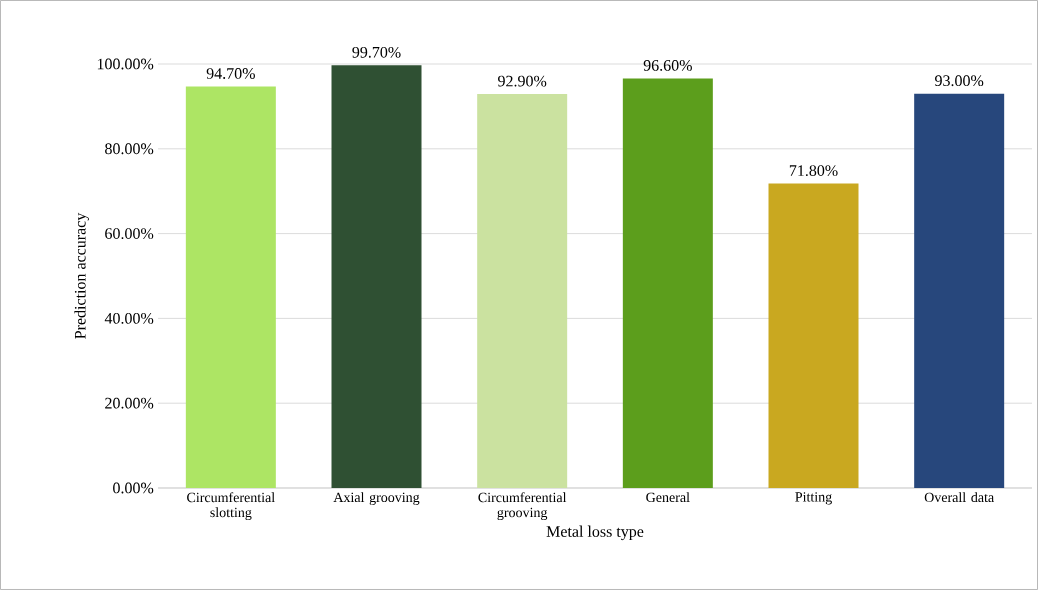 Image resolution: width=1038 pixels, height=590 pixels. What do you see at coordinates (376, 498) in the screenshot?
I see `x-tick-label: Axial grooving` at bounding box center [376, 498].